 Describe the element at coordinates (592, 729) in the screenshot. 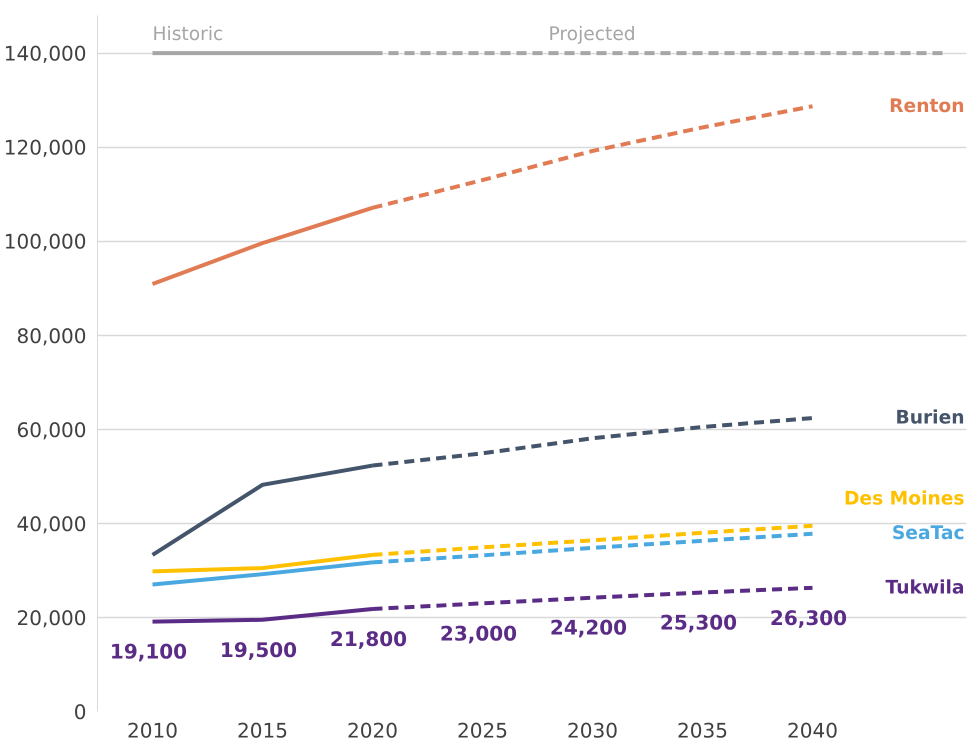

I see `x-tick-label: 2030` at that location.